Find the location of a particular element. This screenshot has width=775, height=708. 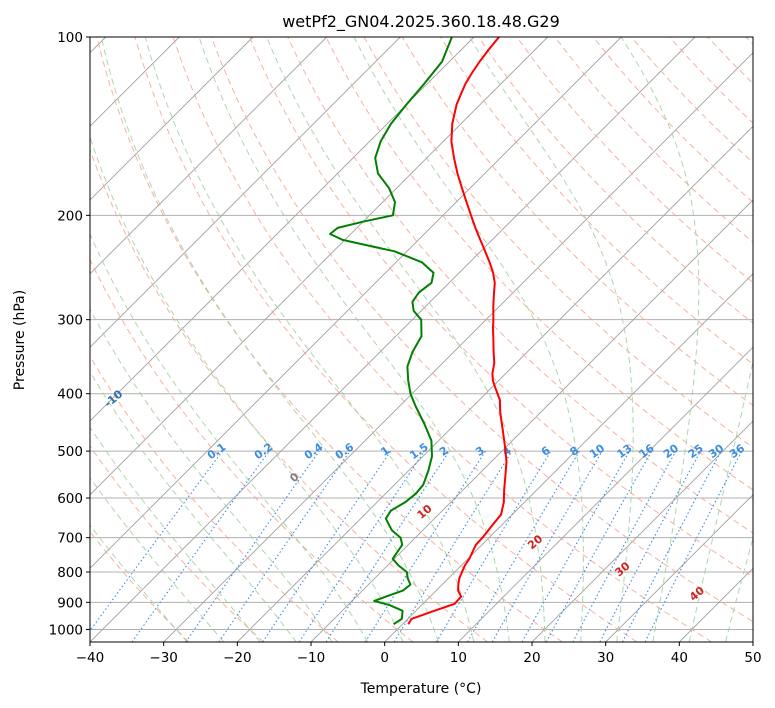

mixing-ratio-label: 0.6 is located at coordinates (345, 451).